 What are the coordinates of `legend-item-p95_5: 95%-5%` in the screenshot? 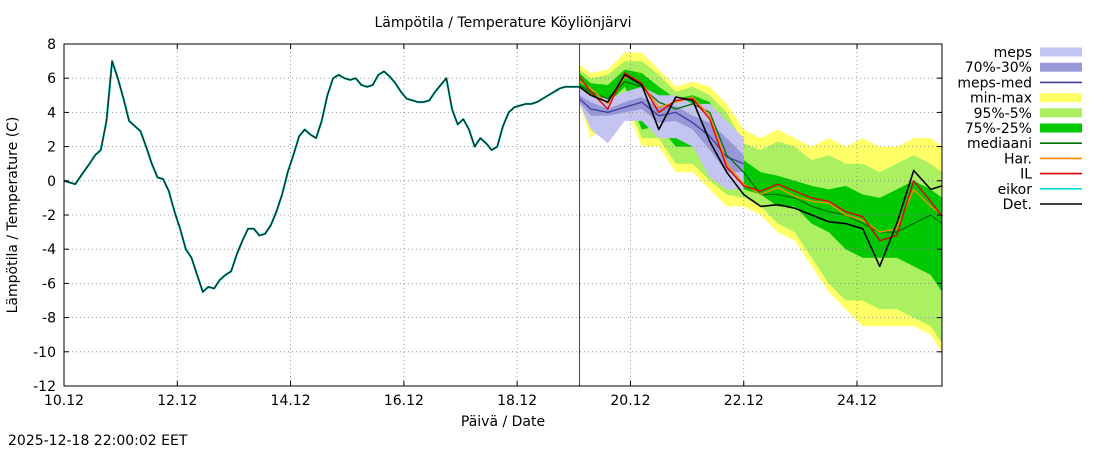 It's located at (1028, 114).